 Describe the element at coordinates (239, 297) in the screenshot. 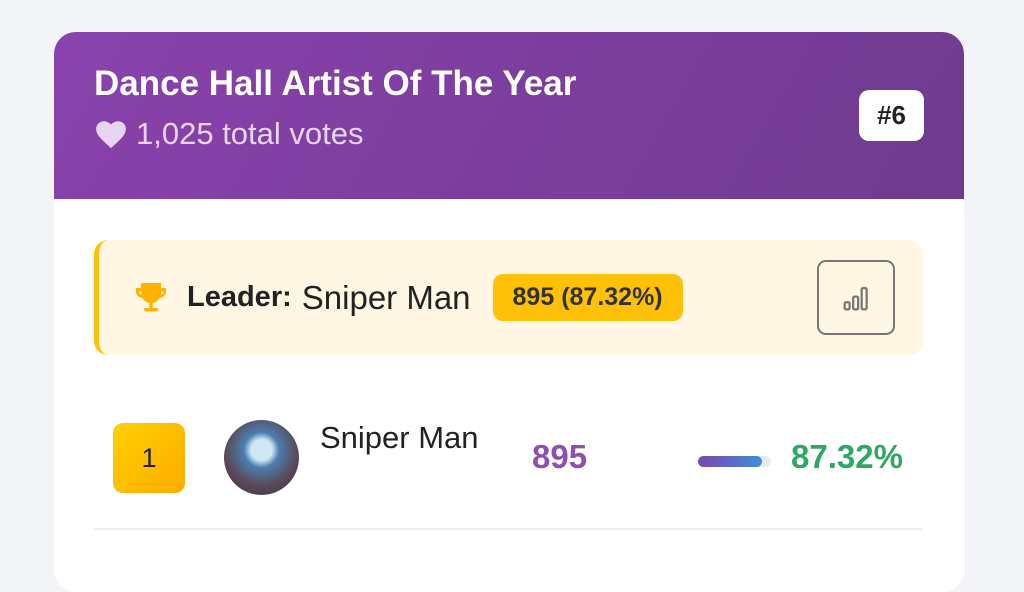

I see `leader-label: Leader:` at that location.